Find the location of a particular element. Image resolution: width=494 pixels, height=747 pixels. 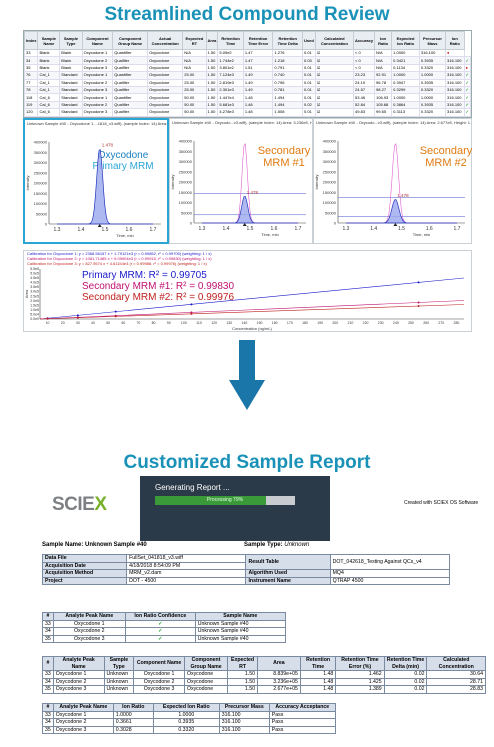

grid-column-header: Component Name is located at coordinates (97, 40).